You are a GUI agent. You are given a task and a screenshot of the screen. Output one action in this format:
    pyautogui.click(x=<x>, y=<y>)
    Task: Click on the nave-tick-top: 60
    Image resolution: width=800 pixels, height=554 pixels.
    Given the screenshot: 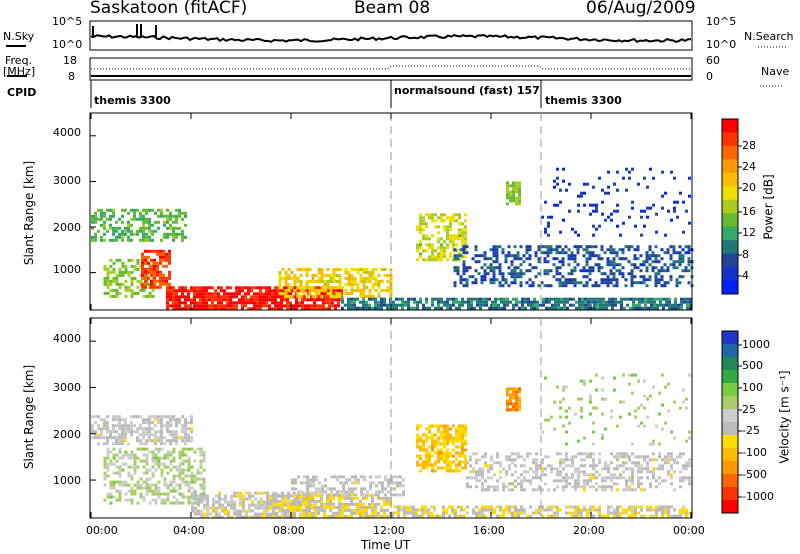 What is the action you would take?
    pyautogui.click(x=713, y=60)
    